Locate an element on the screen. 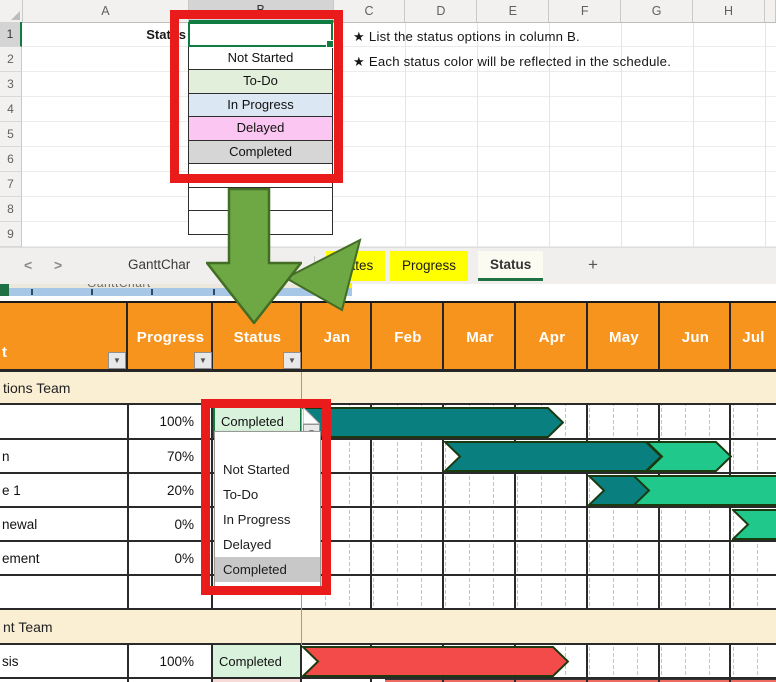 This screenshot has height=682, width=776. row-header-1: 1 is located at coordinates (11, 34).